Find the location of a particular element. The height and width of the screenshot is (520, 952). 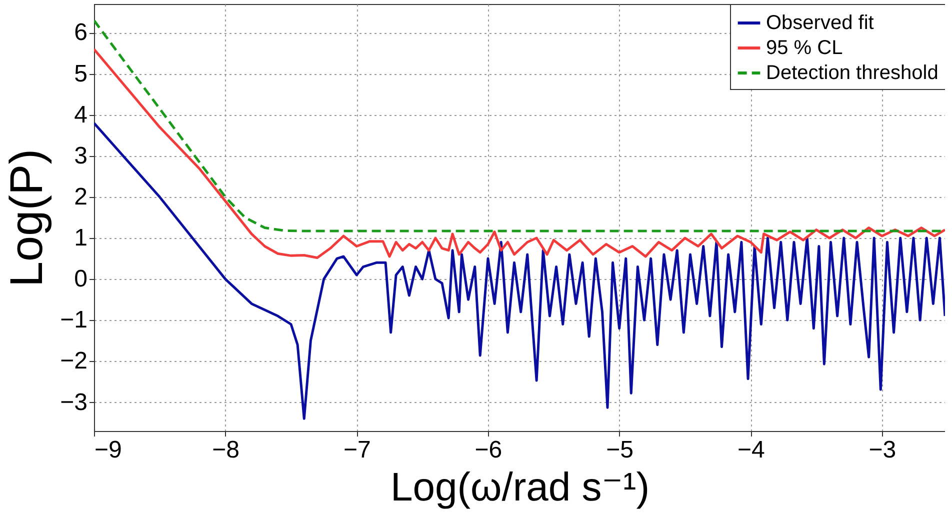

legend-label: 95 % CL is located at coordinates (804, 48).